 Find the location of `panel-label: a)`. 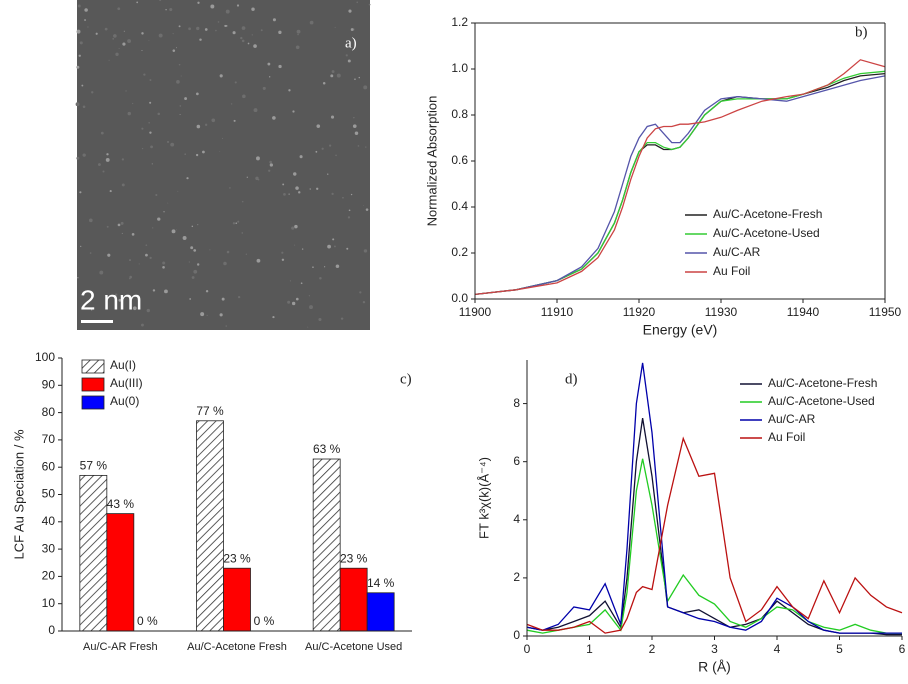

panel-label: a) is located at coordinates (351, 43).